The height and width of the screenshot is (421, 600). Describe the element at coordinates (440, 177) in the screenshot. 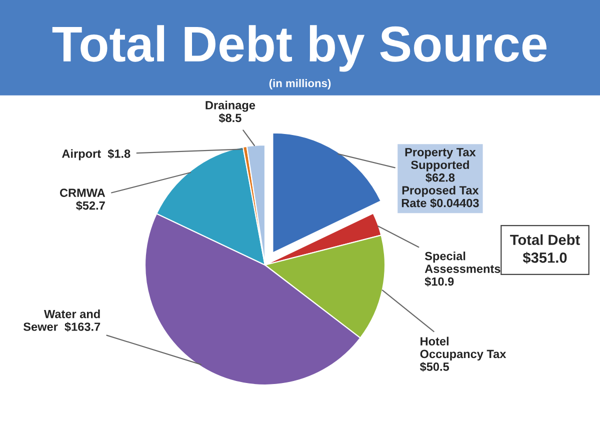

I see `data-label: $62.8` at that location.